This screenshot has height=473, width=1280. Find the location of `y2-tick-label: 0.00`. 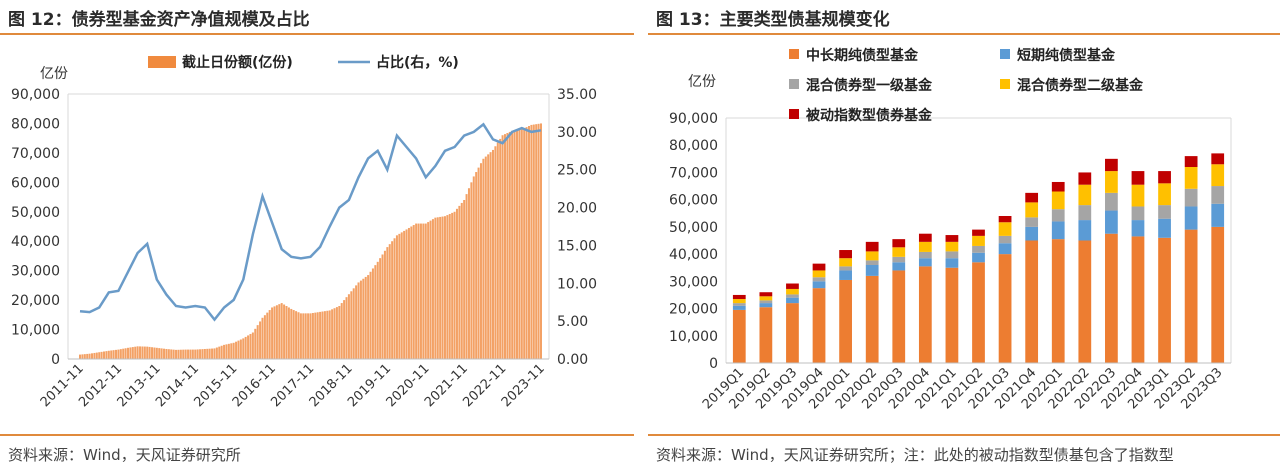

y2-tick-label: 0.00 is located at coordinates (572, 360).